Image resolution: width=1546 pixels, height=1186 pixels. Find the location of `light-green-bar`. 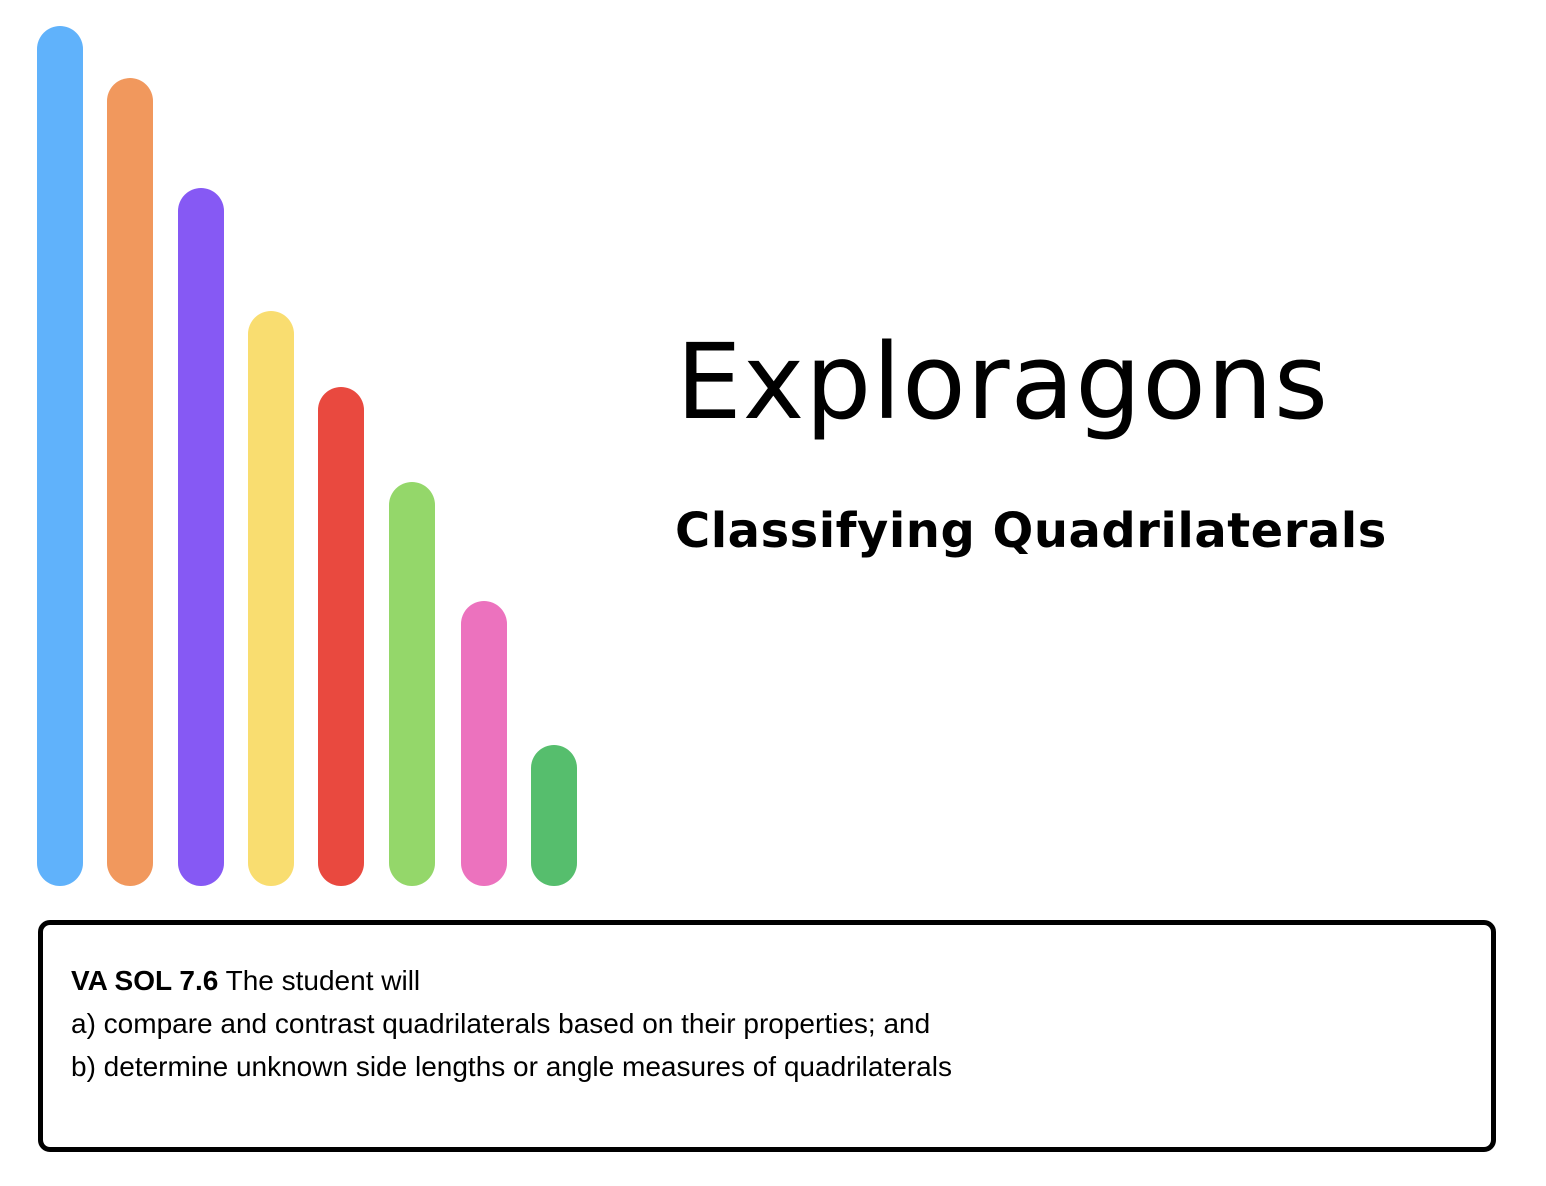

light-green-bar is located at coordinates (412, 684).